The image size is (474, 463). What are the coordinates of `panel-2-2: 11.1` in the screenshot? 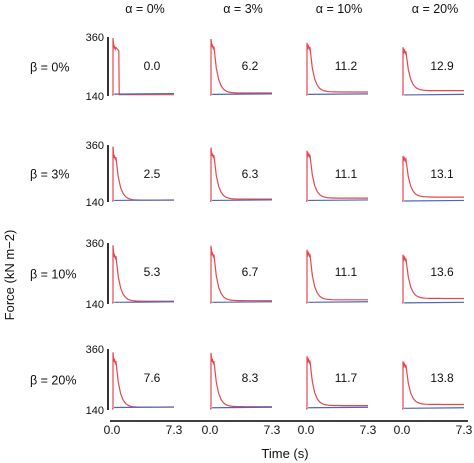 It's located at (337, 276).